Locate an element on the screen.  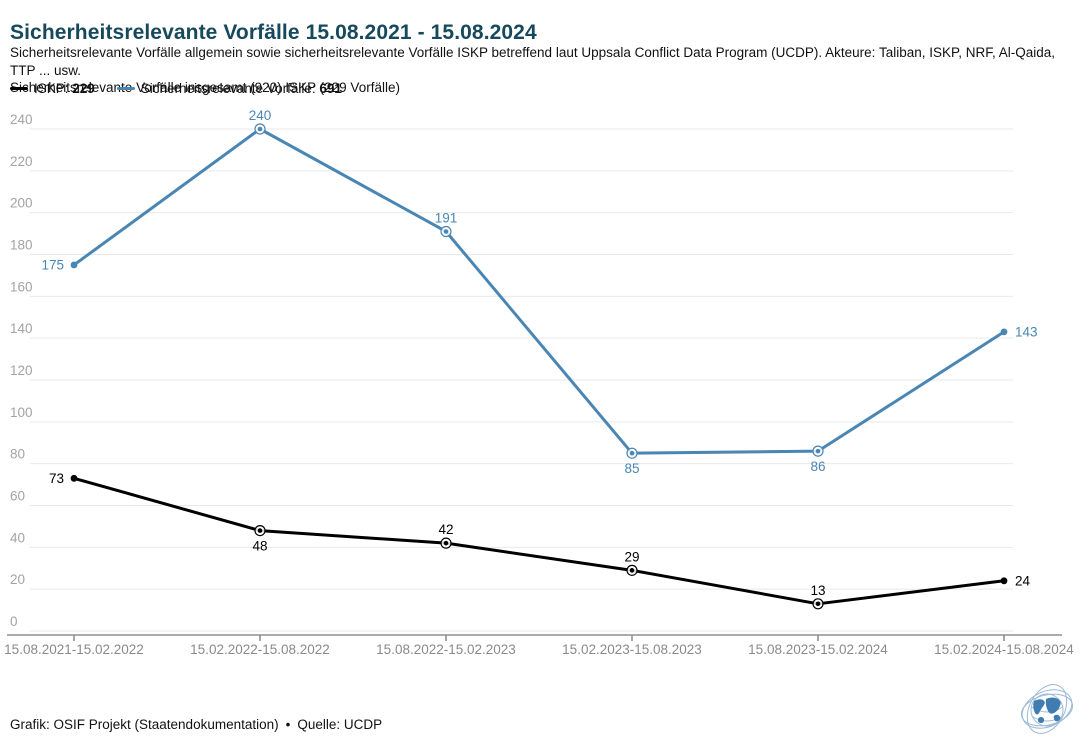
svg-text: 100 is located at coordinates (21, 412).